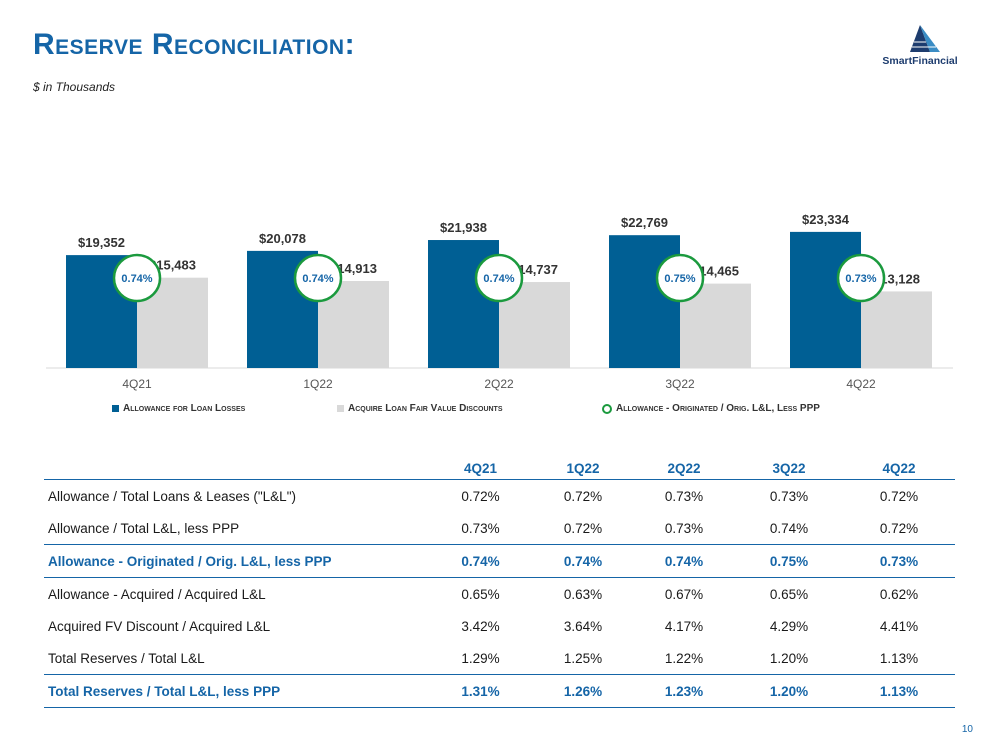 The height and width of the screenshot is (750, 999). I want to click on data-label-fv-discount: $15,483, so click(172, 265).